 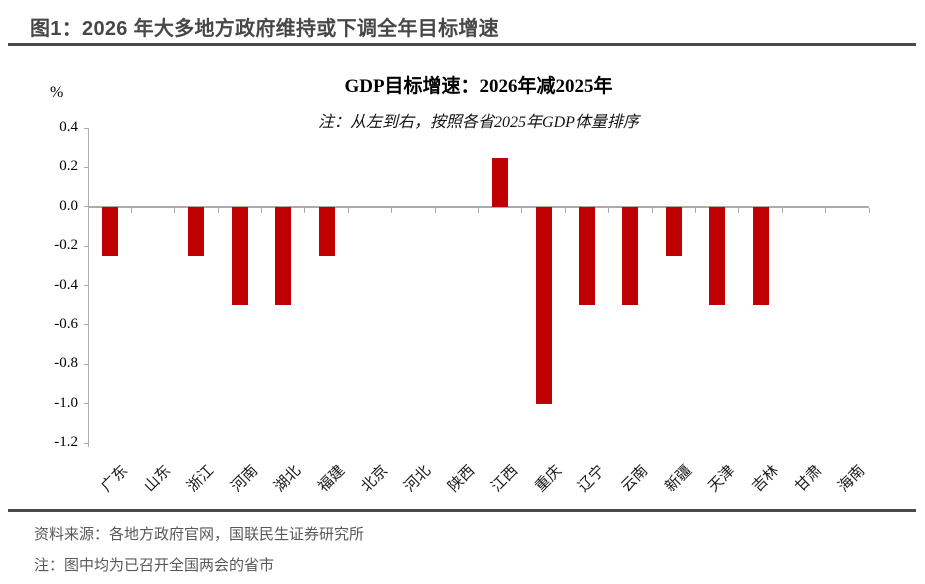 What do you see at coordinates (68, 166) in the screenshot?
I see `y-axis-tick-label: 0.2` at bounding box center [68, 166].